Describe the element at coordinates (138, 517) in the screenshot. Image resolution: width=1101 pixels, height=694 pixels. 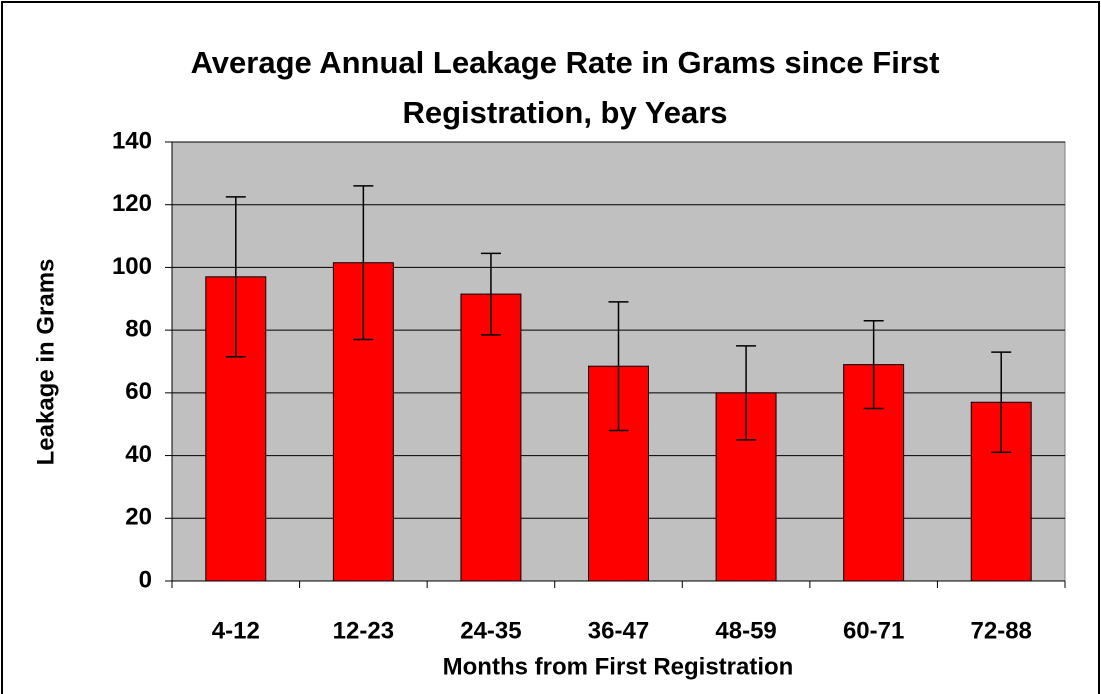
I see `y-tick-label: 20` at that location.